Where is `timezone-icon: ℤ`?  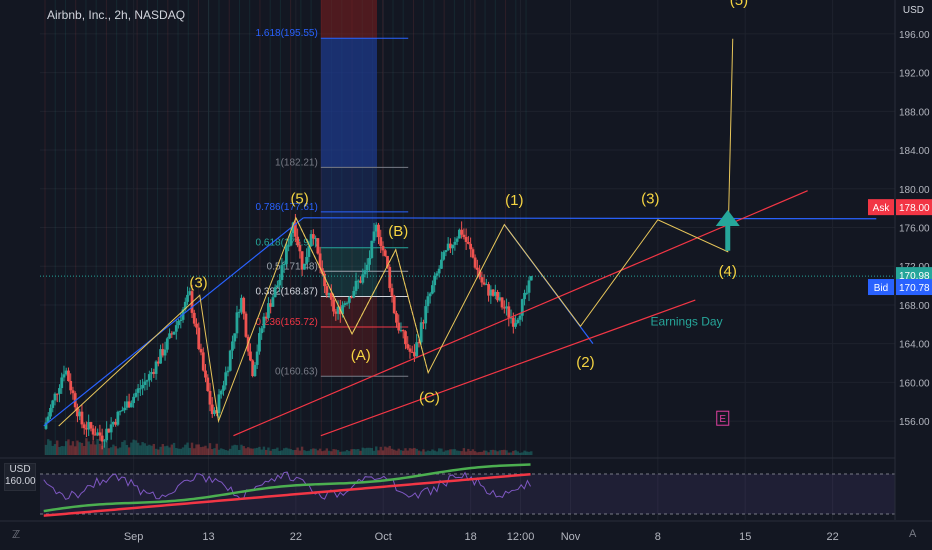
timezone-icon: ℤ is located at coordinates (16, 535).